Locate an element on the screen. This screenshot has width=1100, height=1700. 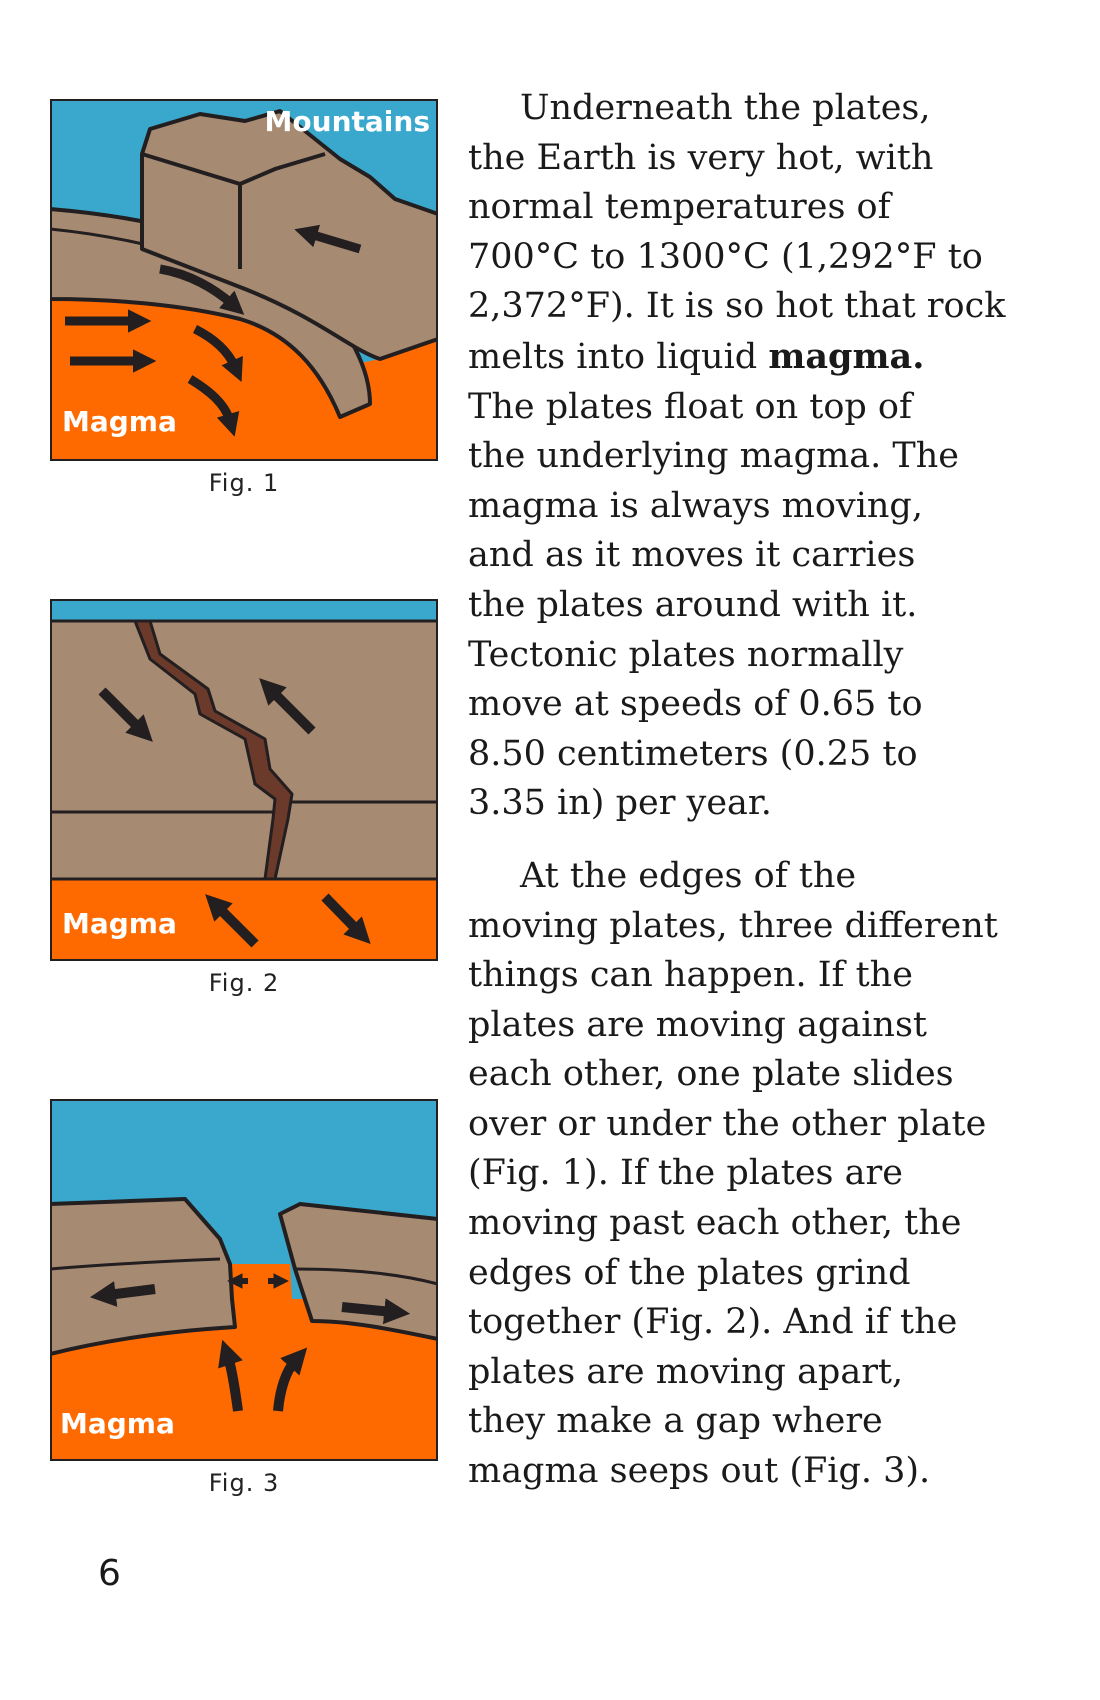
text-line: things can happen. If the is located at coordinates (690, 975).